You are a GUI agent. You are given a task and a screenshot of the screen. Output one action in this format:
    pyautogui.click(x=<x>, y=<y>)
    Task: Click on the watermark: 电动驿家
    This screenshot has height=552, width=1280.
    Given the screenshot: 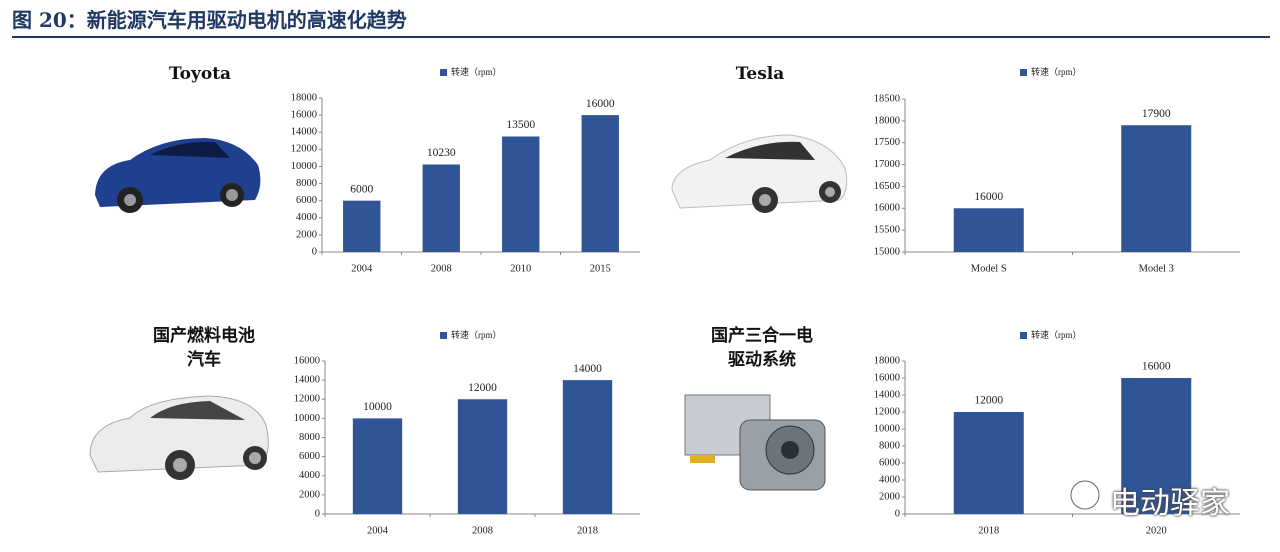 What is the action you would take?
    pyautogui.click(x=1170, y=503)
    